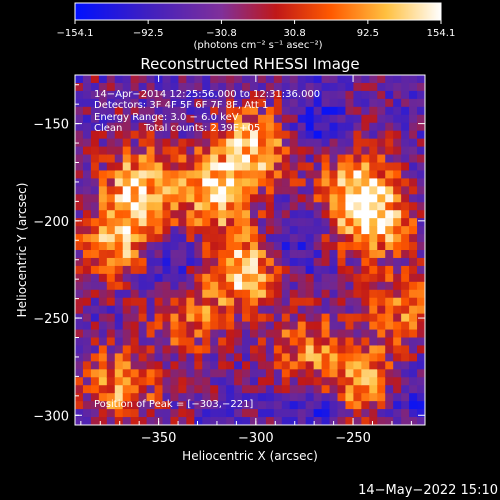  I want to click on y-axis-label: Heliocentric Y (arcsec), so click(22, 250).